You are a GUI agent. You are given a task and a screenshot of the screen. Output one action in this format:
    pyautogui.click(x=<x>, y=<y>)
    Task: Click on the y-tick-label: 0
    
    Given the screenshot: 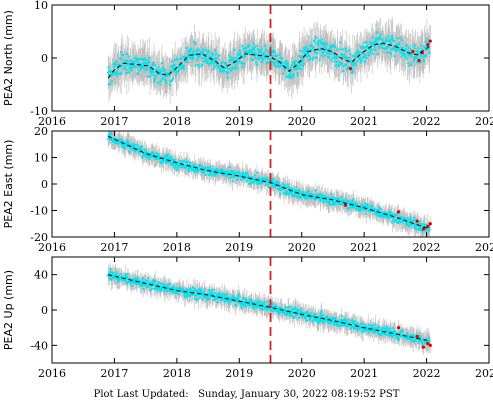 What is the action you would take?
    pyautogui.click(x=44, y=184)
    